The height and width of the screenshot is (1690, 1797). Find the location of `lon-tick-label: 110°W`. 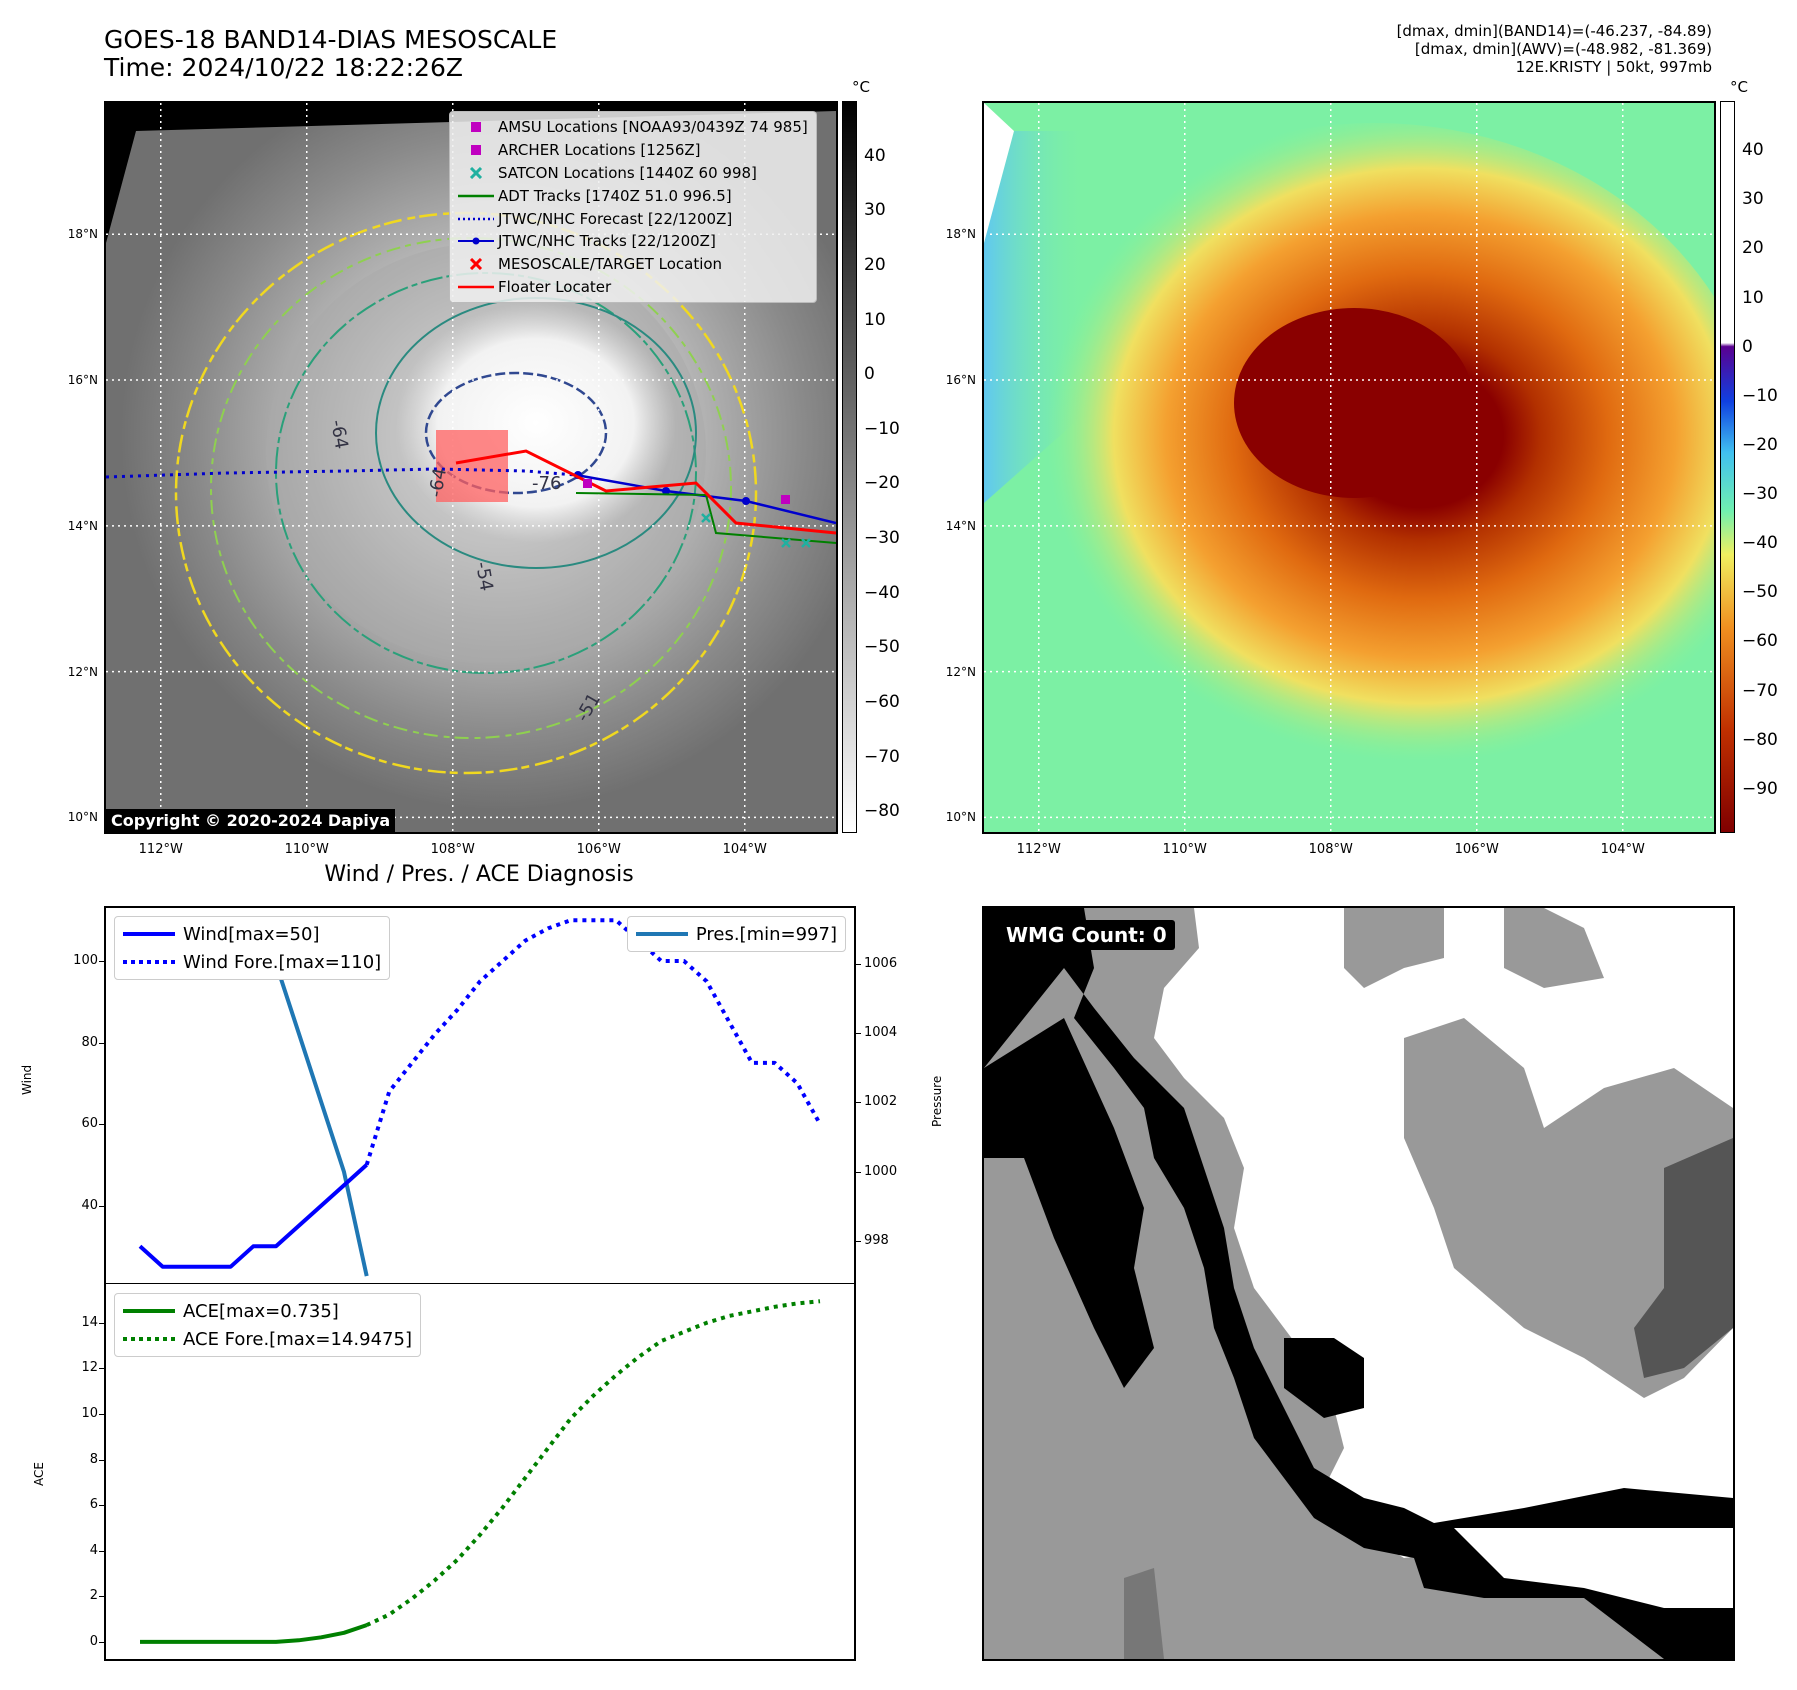

lon-tick-label: 110°W is located at coordinates (306, 849).